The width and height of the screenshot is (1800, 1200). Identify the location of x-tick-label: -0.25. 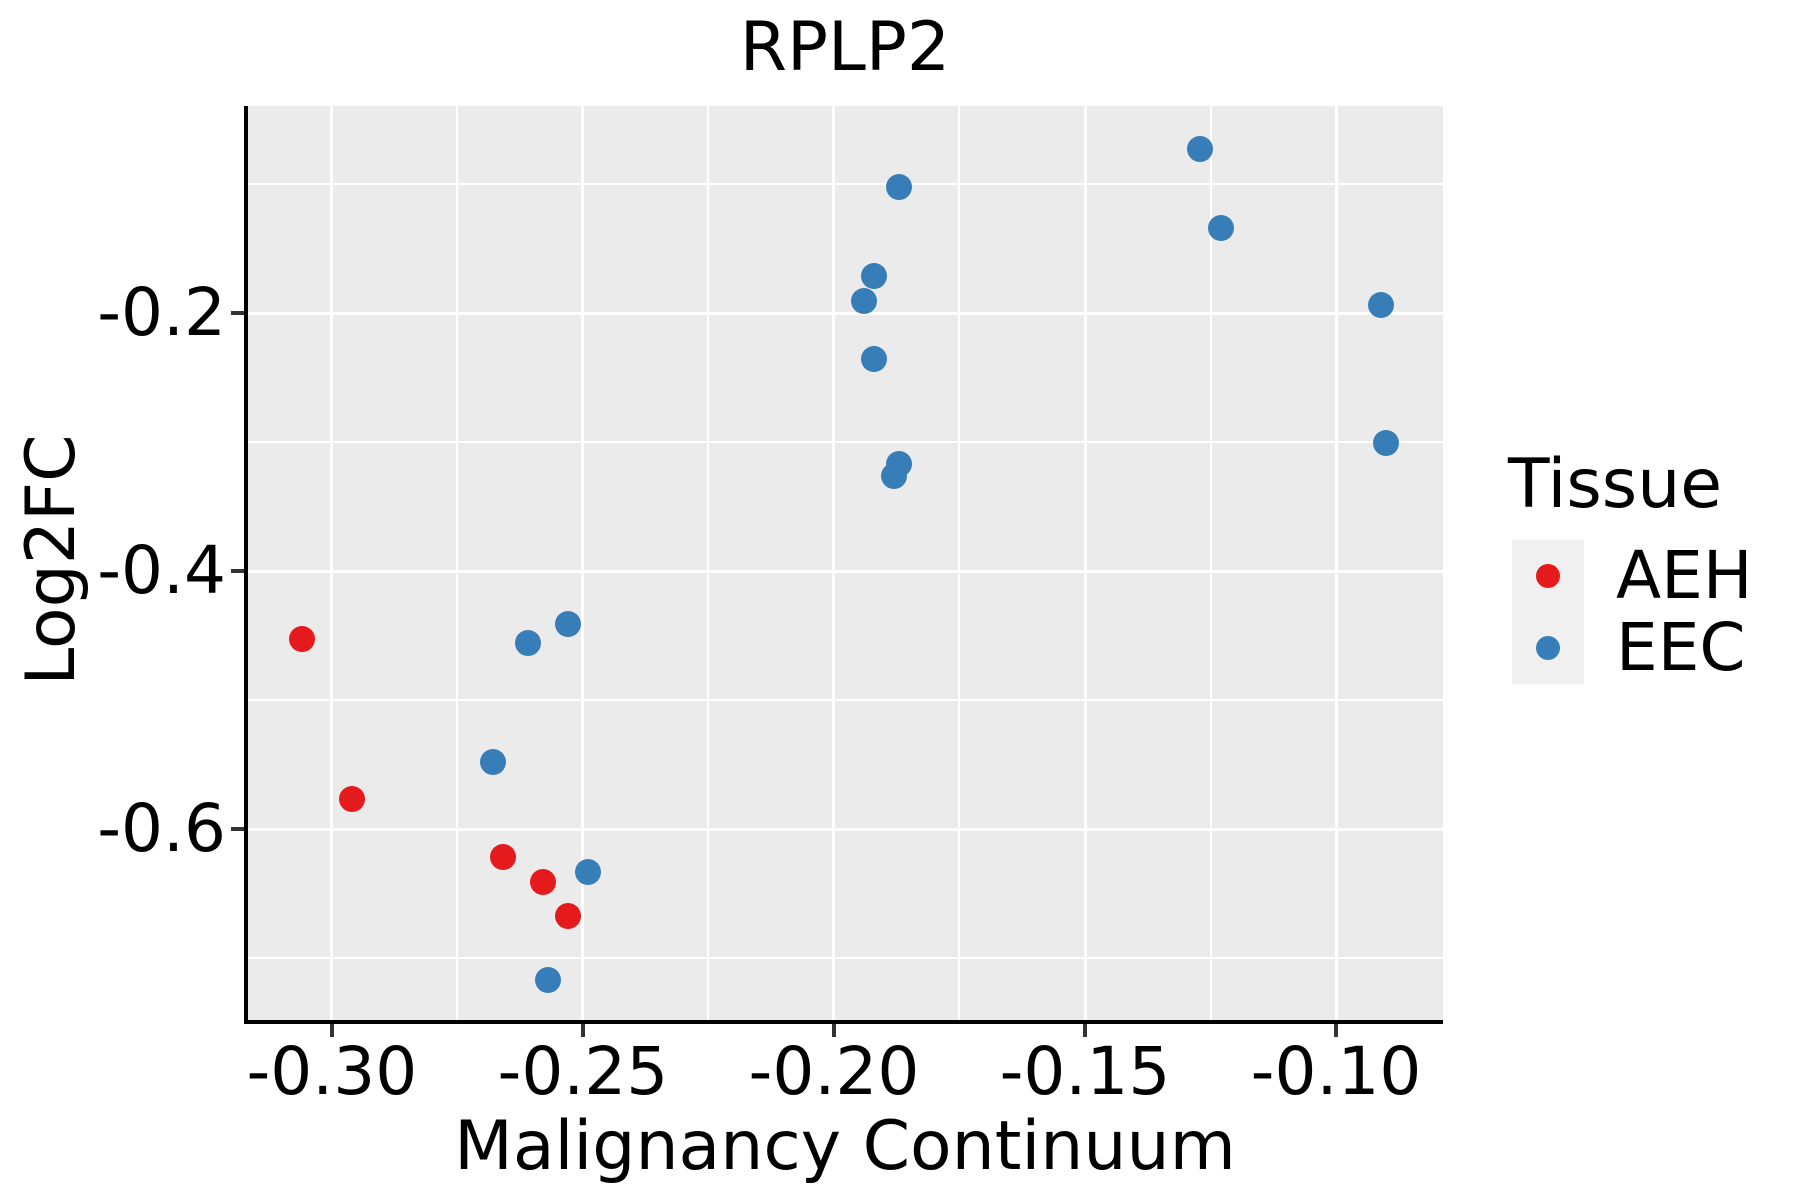
(583, 1071).